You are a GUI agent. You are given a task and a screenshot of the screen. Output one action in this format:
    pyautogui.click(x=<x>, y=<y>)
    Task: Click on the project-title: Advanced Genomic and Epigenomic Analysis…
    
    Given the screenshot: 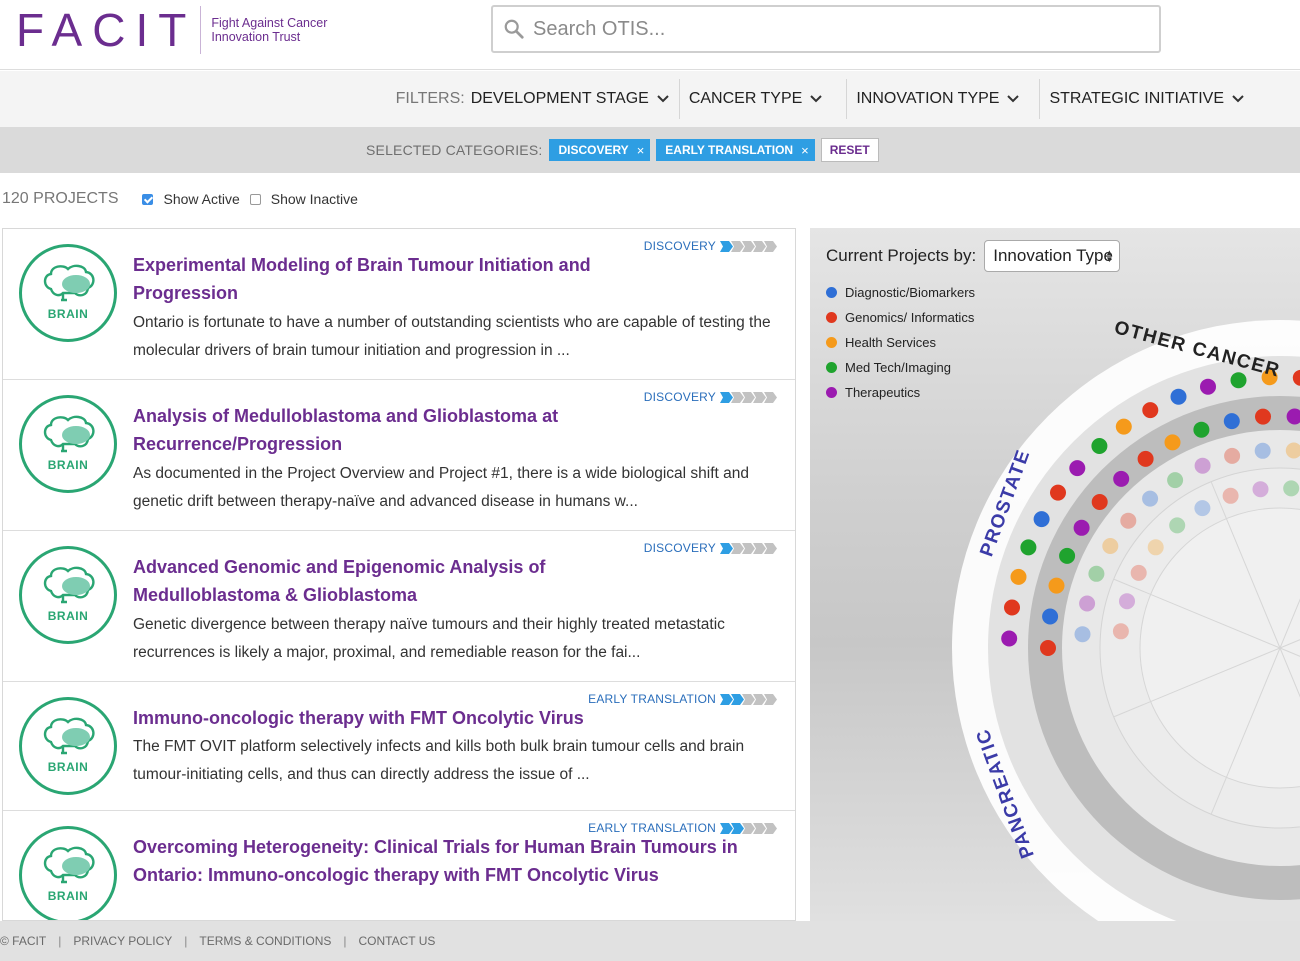 What is the action you would take?
    pyautogui.click(x=339, y=581)
    